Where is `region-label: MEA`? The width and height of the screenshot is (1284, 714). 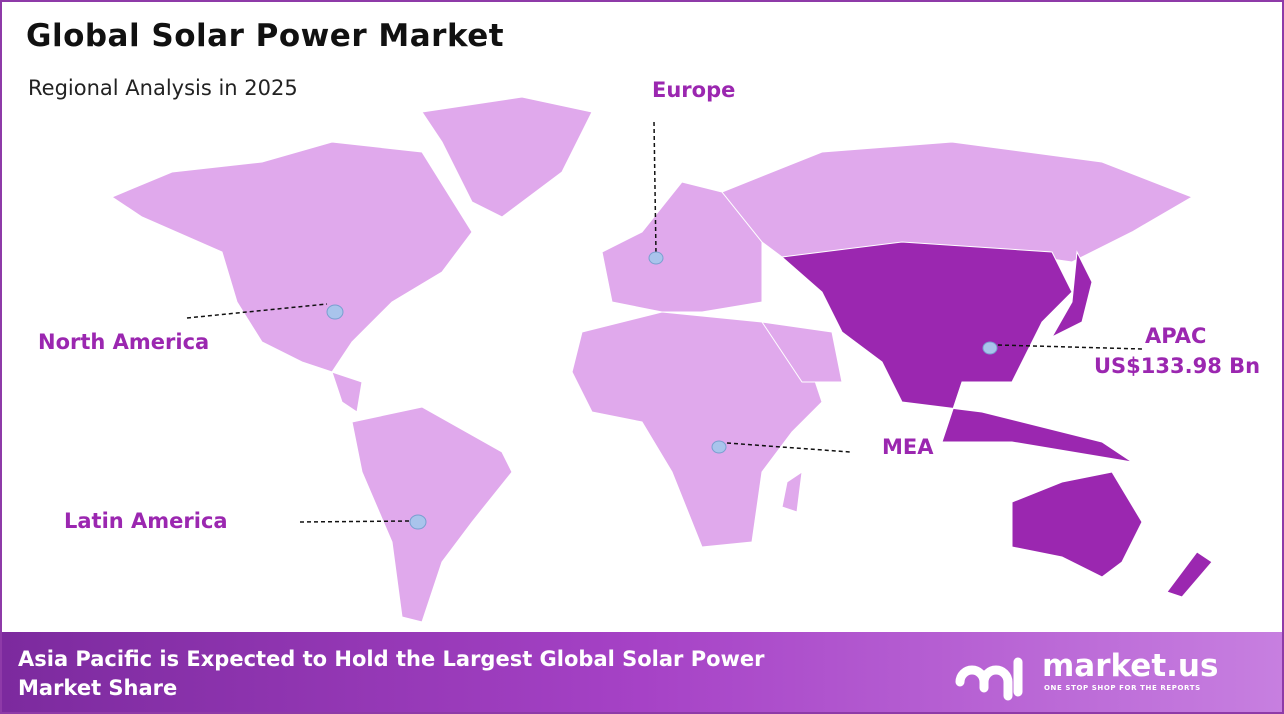
region-label: MEA is located at coordinates (908, 447).